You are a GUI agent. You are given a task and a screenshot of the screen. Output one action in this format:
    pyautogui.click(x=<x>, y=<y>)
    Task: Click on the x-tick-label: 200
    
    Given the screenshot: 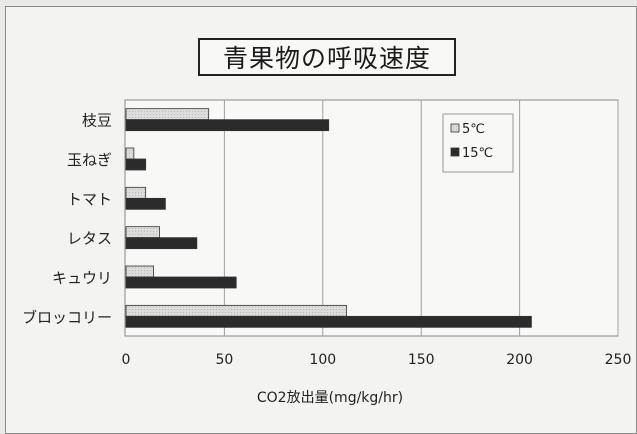 What is the action you would take?
    pyautogui.click(x=519, y=360)
    